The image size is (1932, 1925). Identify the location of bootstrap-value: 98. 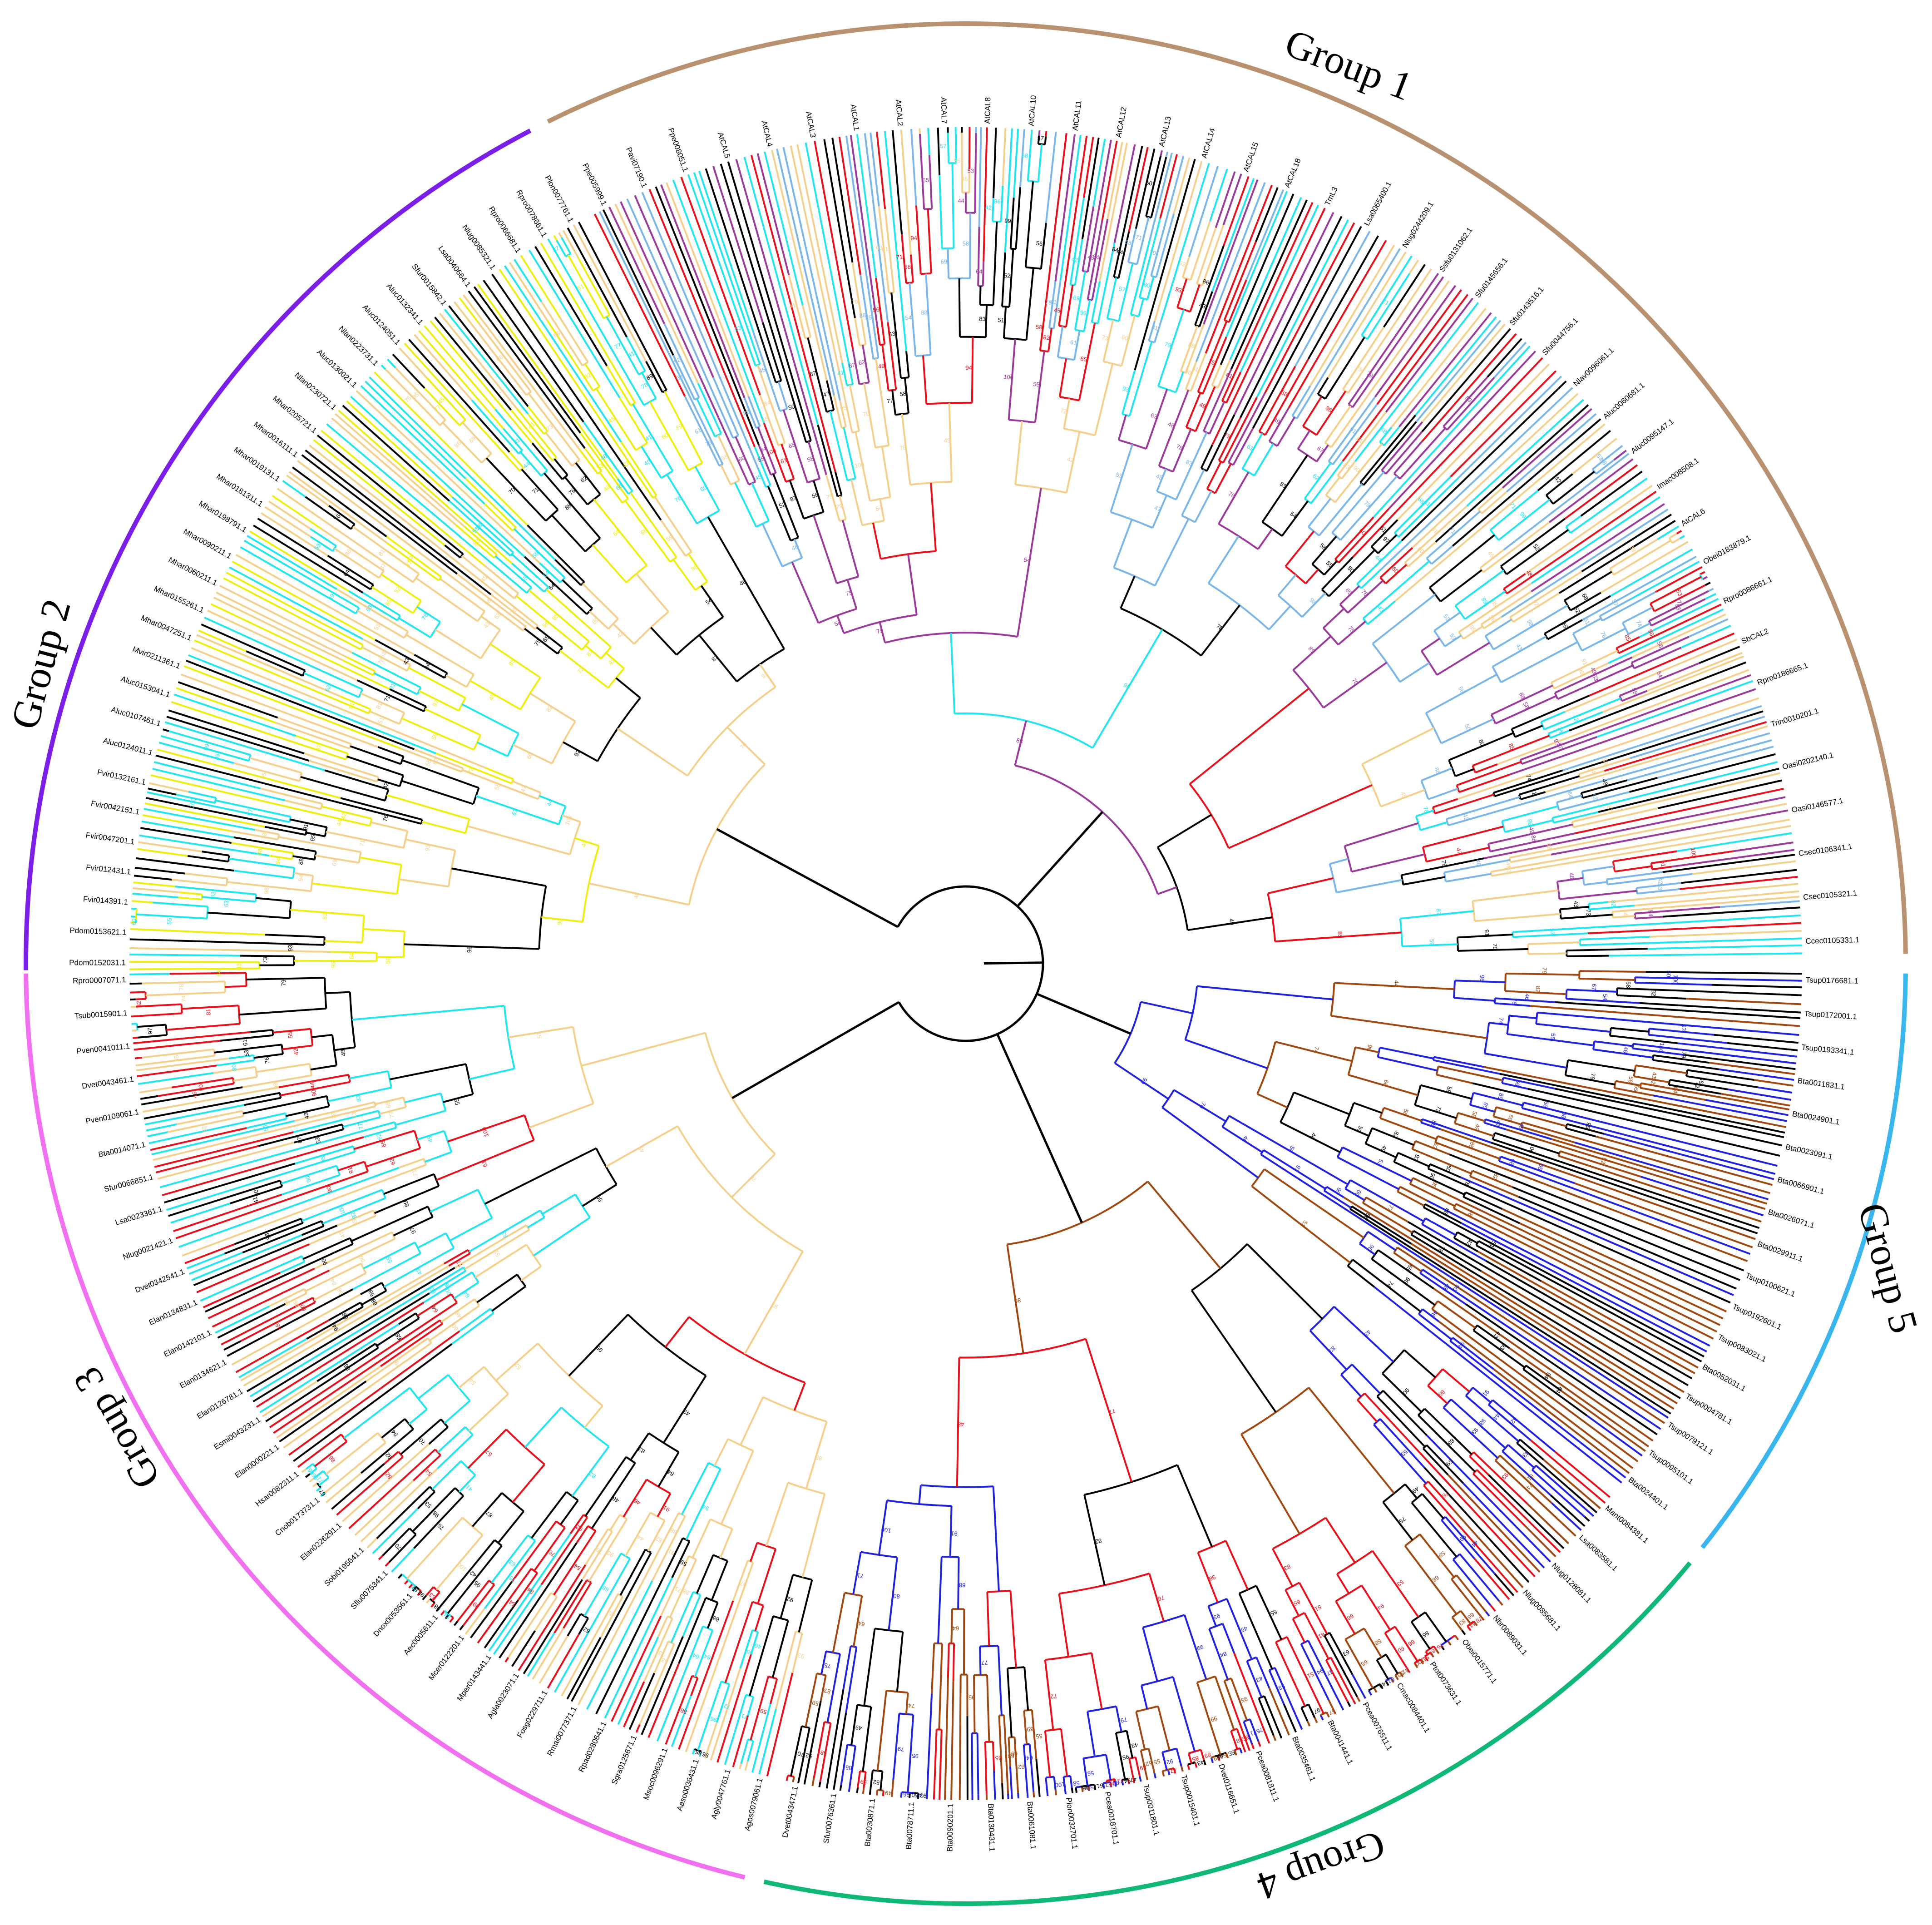
(1531, 624).